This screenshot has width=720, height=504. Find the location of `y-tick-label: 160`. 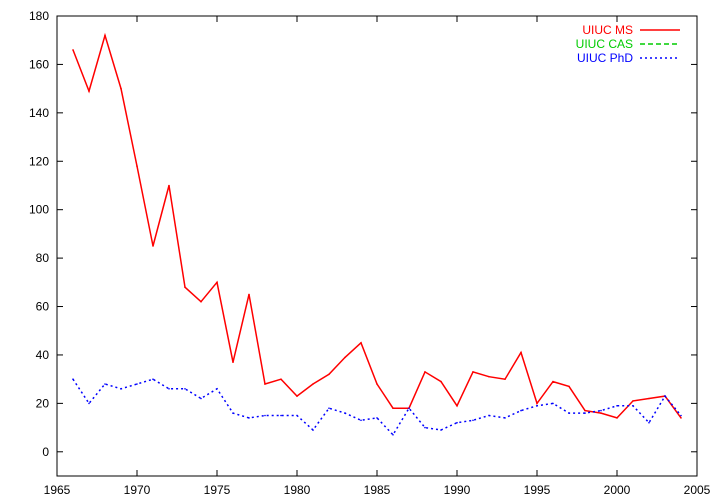

y-tick-label: 160 is located at coordinates (39, 64).